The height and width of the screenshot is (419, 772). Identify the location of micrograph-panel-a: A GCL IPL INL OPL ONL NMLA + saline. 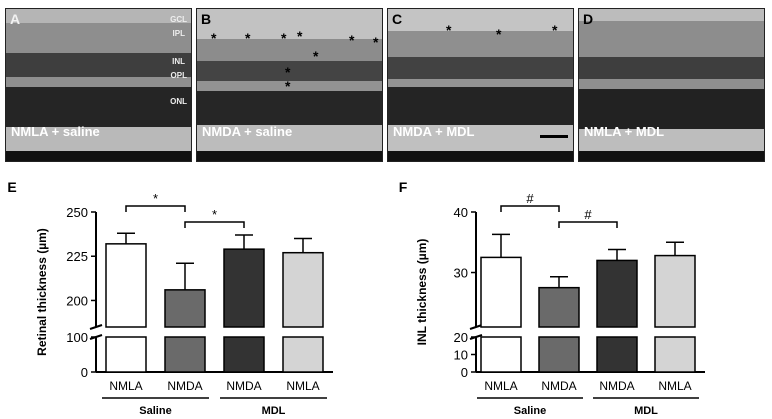
(98, 85).